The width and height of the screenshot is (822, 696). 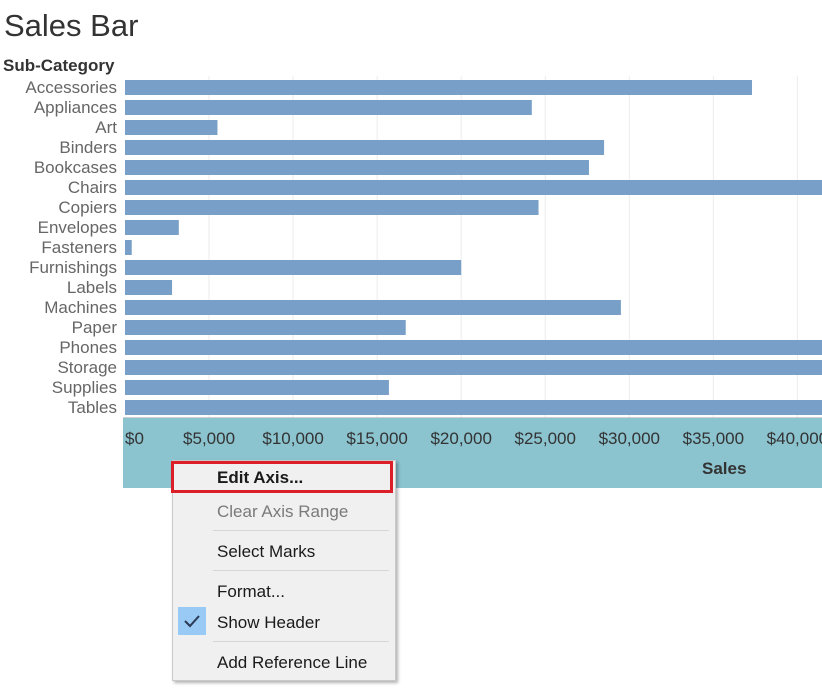 I want to click on x-tick-label: $30,000, so click(x=629, y=438).